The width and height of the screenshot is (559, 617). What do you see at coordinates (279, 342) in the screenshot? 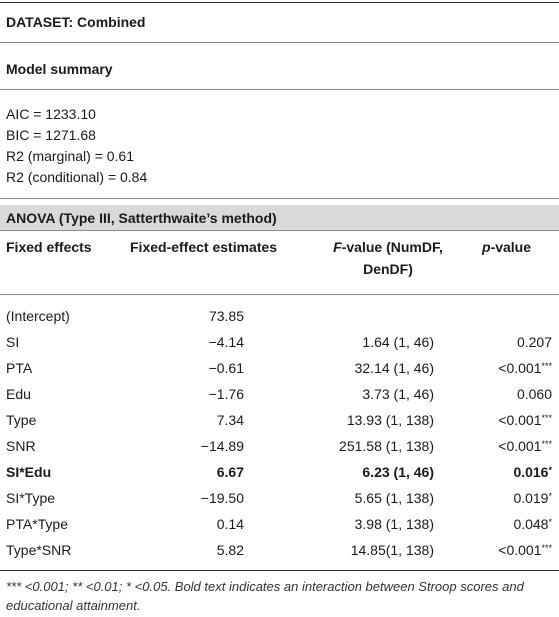
I see `table-row: SI −4.14 1.64 (1, 46) 0.207` at bounding box center [279, 342].